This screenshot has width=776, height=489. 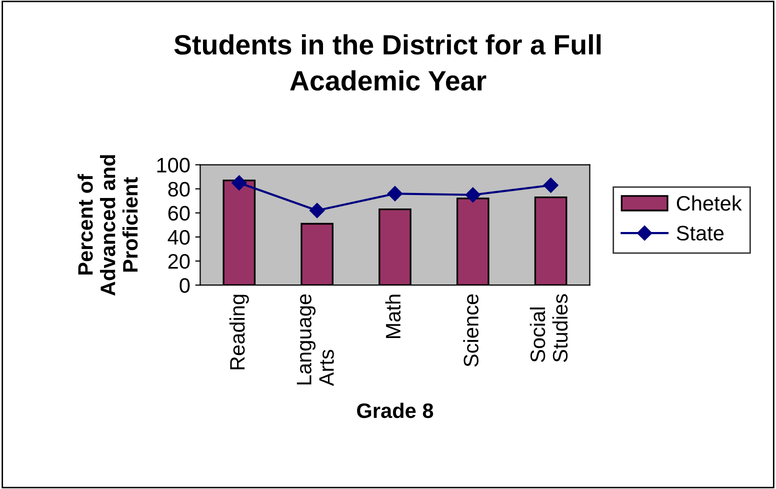 What do you see at coordinates (108, 225) in the screenshot?
I see `y-axis-title: Percent of Advanced and Proficient` at bounding box center [108, 225].